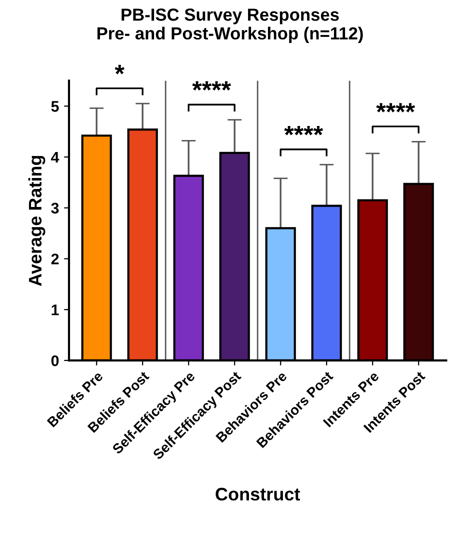 This screenshot has height=538, width=460. I want to click on x-axis-title: Construct, so click(258, 494).